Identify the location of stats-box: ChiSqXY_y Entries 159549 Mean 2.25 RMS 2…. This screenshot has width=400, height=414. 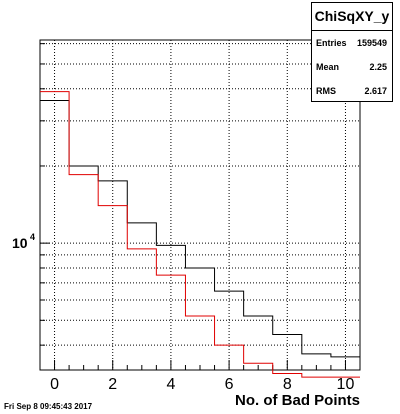
(352, 52).